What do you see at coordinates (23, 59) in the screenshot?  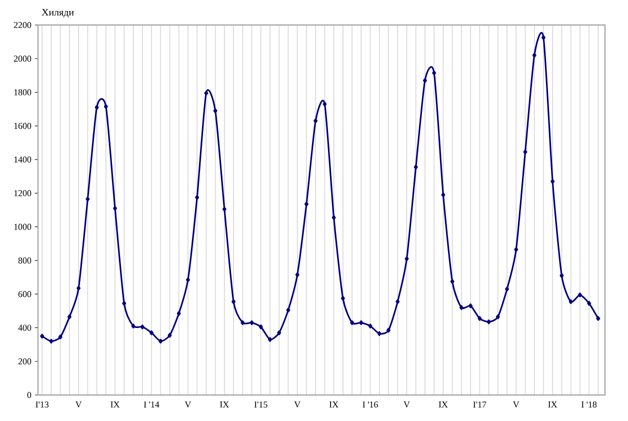 I see `y-tick-label: 2000` at bounding box center [23, 59].